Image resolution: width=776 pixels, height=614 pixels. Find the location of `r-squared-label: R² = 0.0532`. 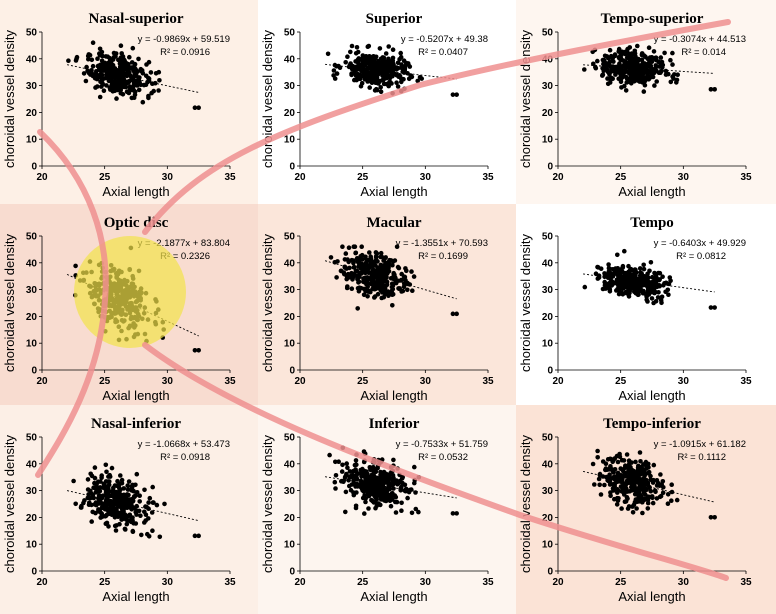

r-squared-label: R² = 0.0532 is located at coordinates (443, 457).